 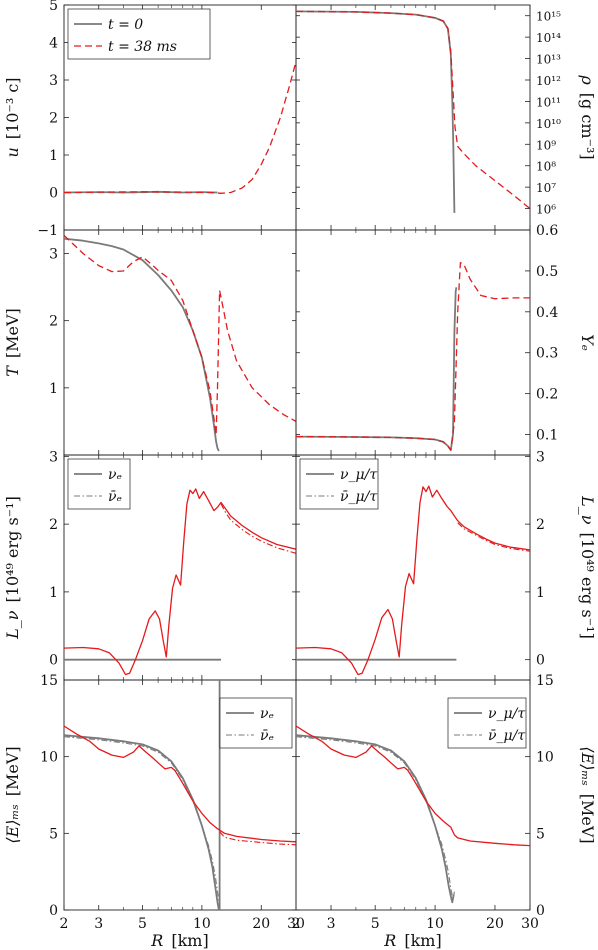 What do you see at coordinates (587, 342) in the screenshot?
I see `y-axis-label: Yₑ` at bounding box center [587, 342].